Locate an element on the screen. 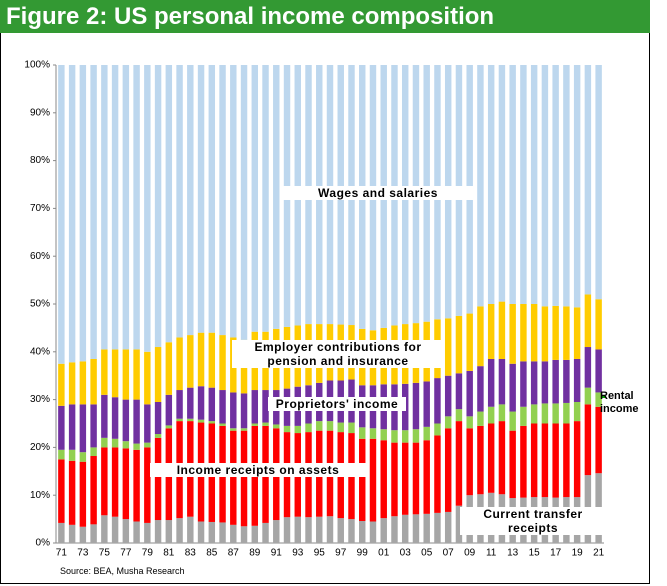 The height and width of the screenshot is (586, 667). source: Source: BEA, Musha Research is located at coordinates (122, 571).